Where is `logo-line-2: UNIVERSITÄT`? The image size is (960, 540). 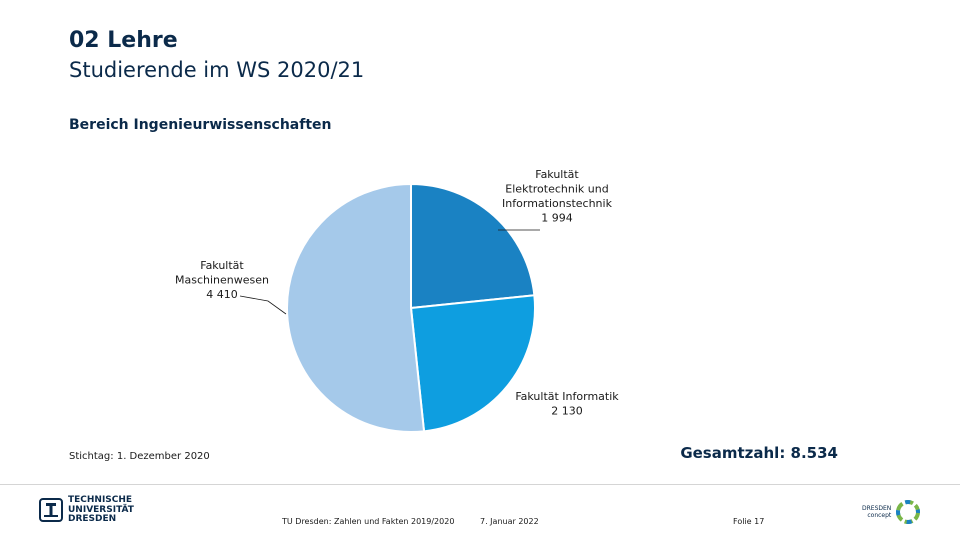
logo-line-2: UNIVERSITÄT is located at coordinates (101, 509).